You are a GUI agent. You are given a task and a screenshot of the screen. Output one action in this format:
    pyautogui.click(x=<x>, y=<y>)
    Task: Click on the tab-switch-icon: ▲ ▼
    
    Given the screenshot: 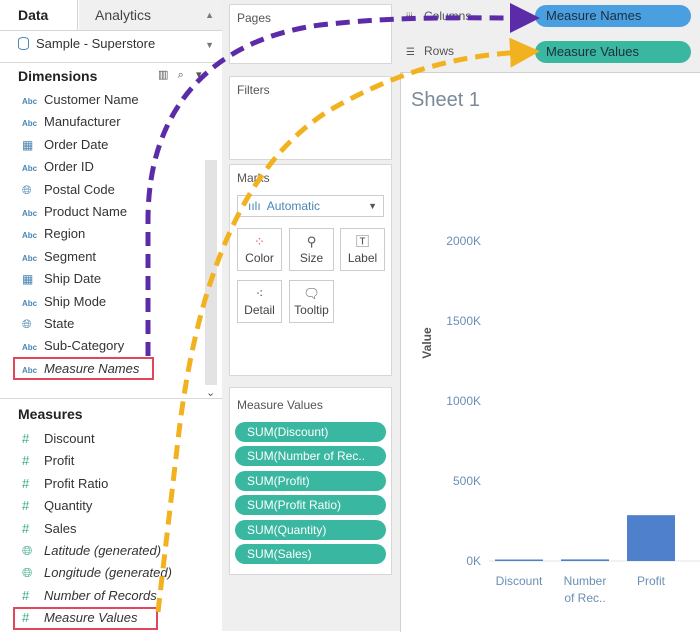 What is the action you would take?
    pyautogui.click(x=209, y=30)
    